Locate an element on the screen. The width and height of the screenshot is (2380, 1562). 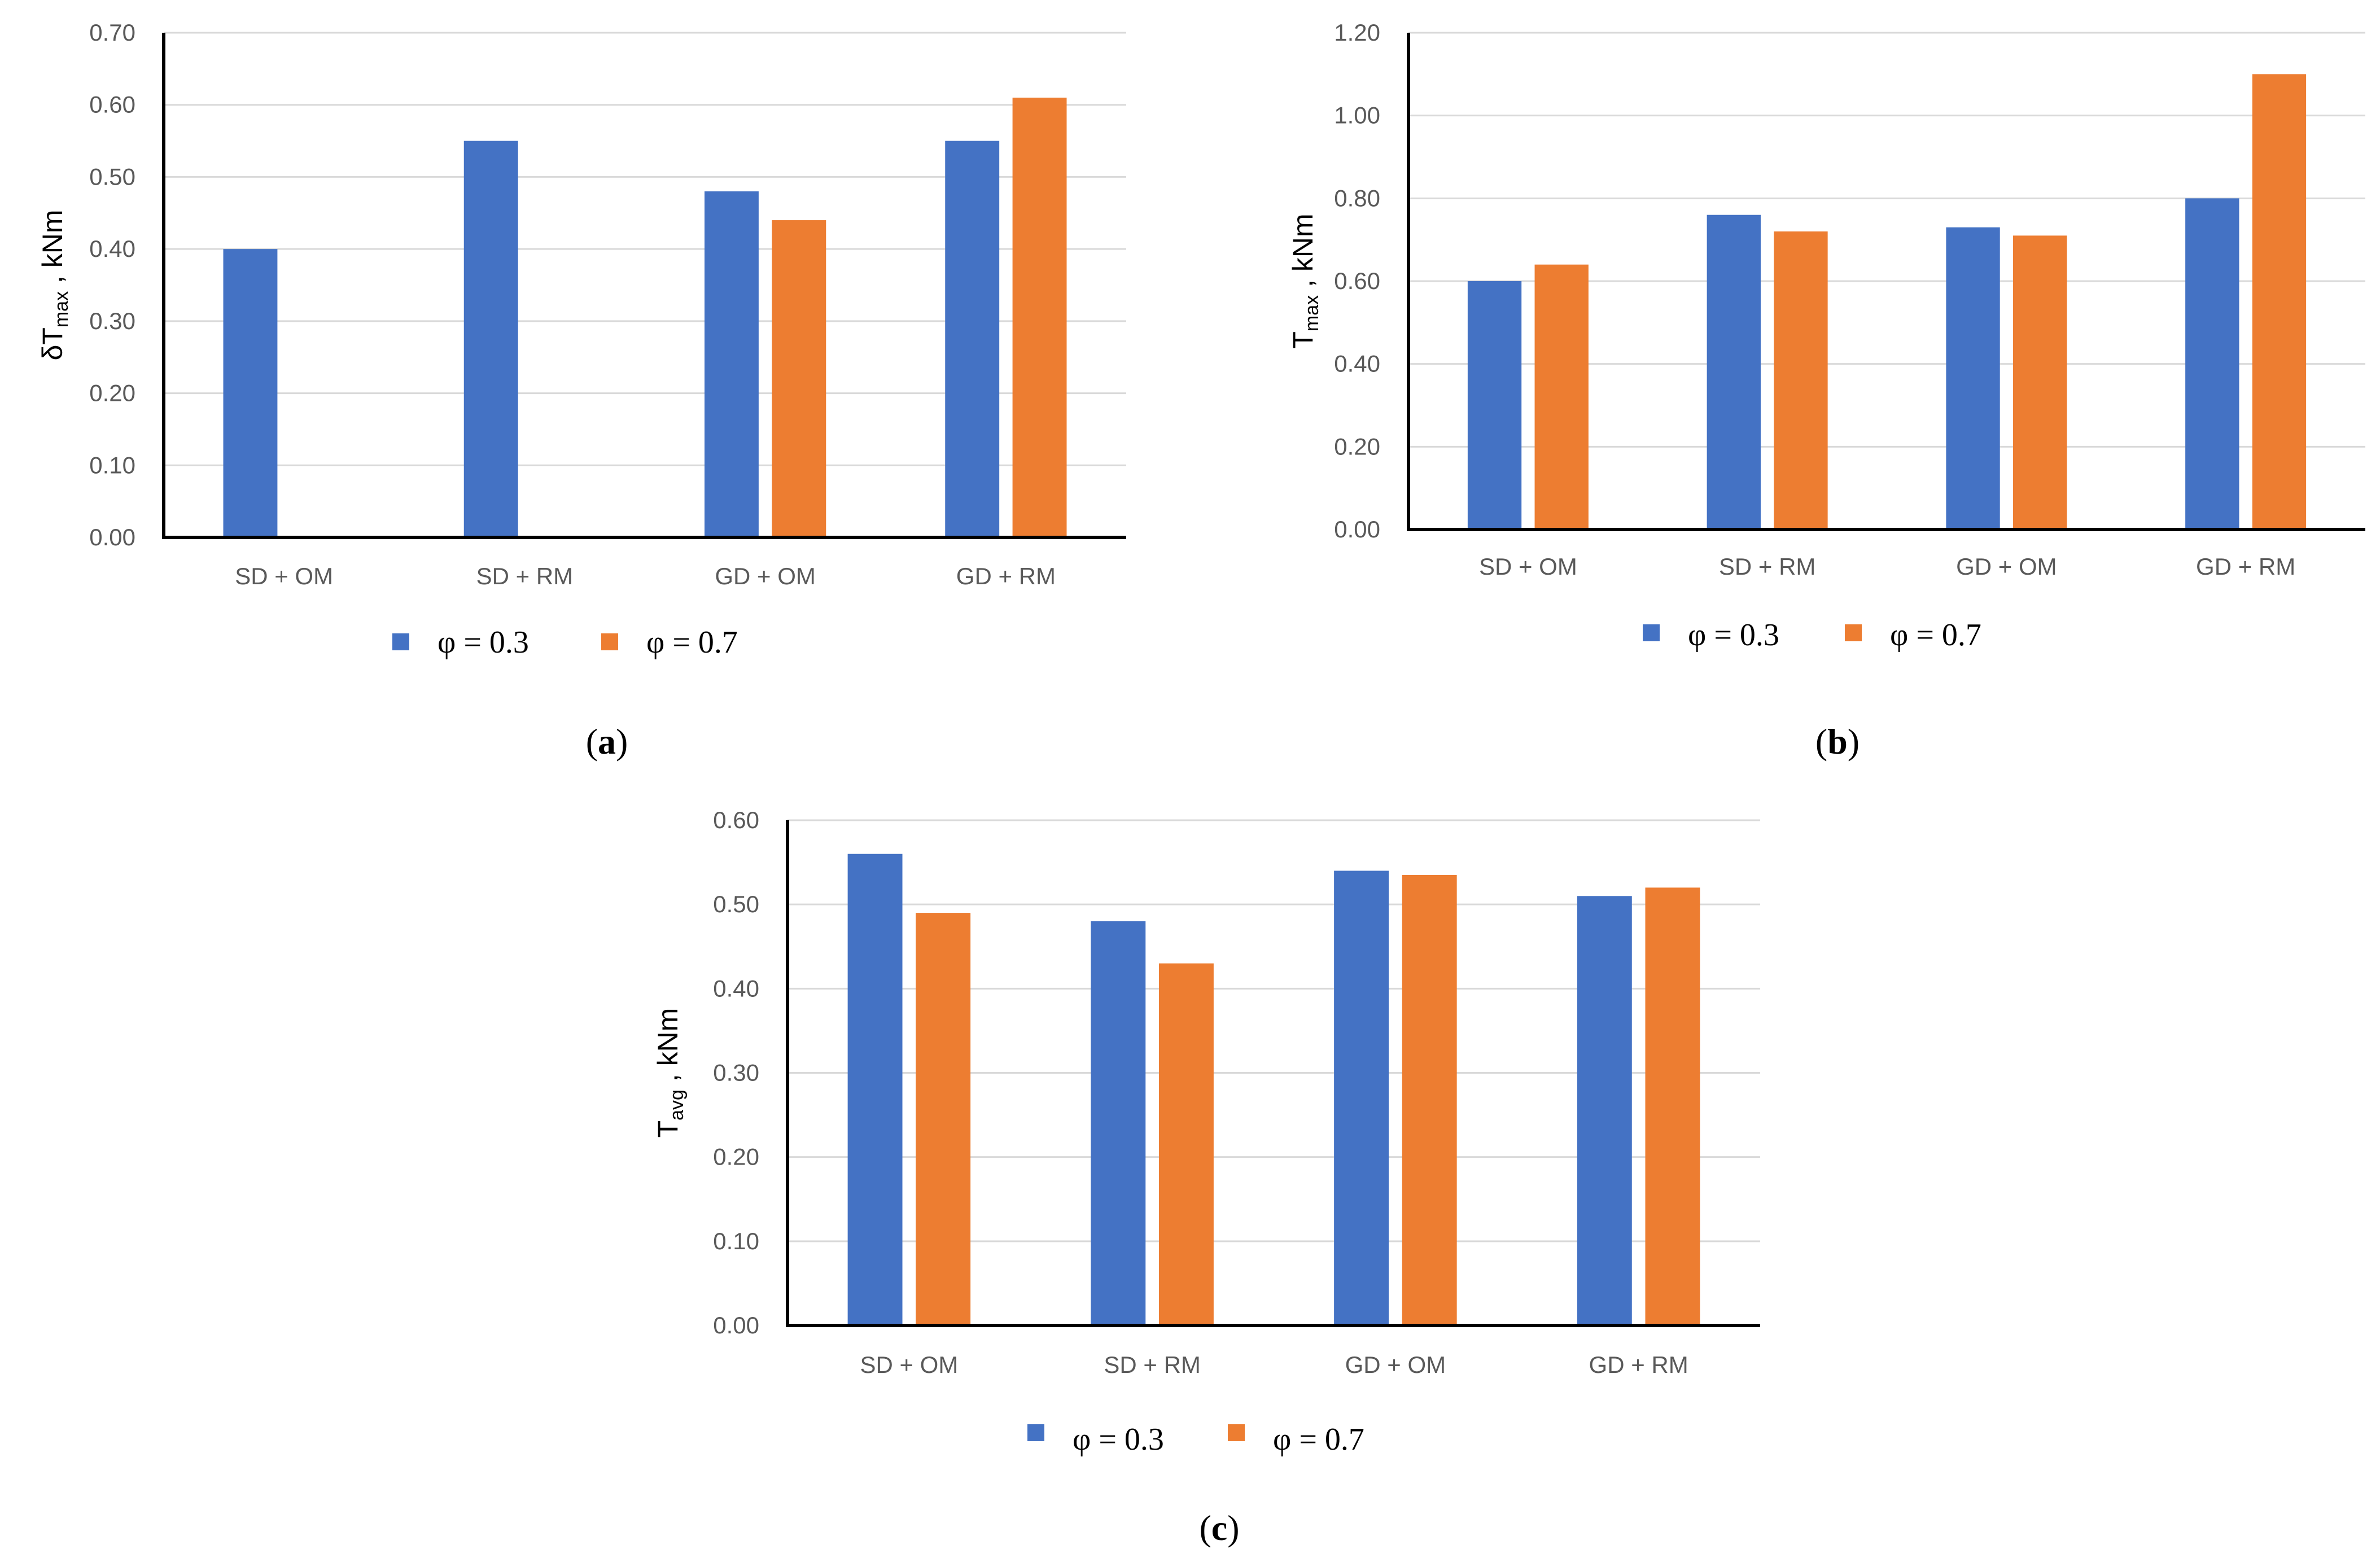
panel-caption: (c) is located at coordinates (1219, 1528).